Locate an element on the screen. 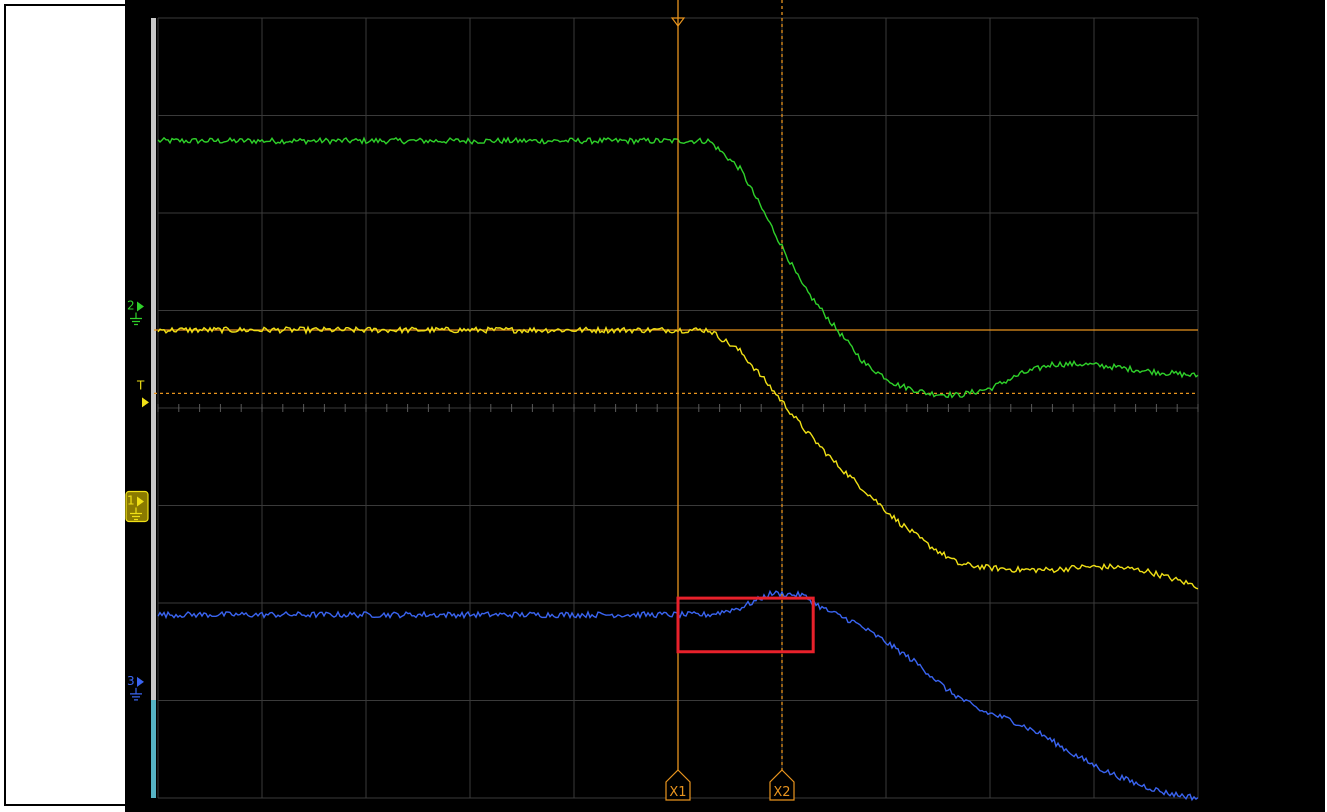 The image size is (1327, 812). channel-1-marker: 1 is located at coordinates (137, 506).